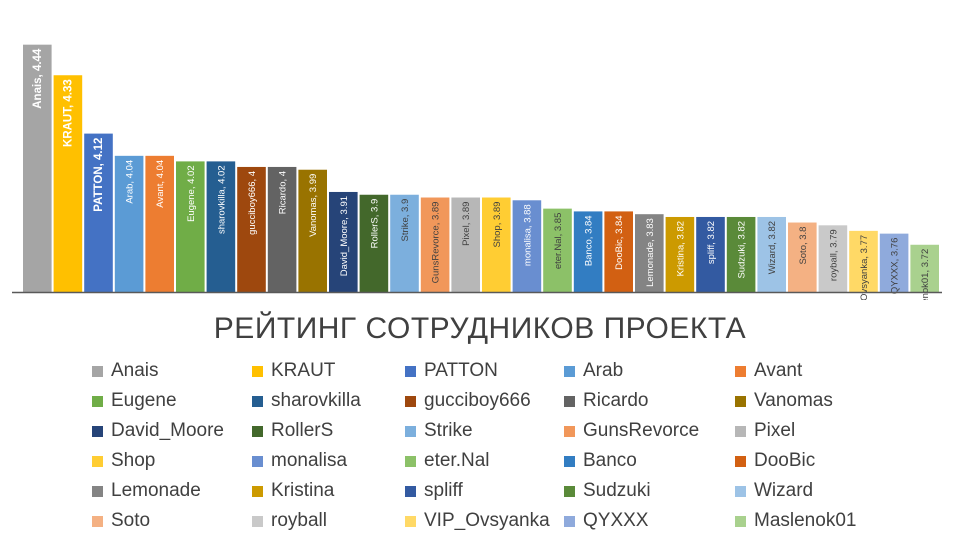  What do you see at coordinates (497, 225) in the screenshot?
I see `data-label-shop: Shop, 3.89` at bounding box center [497, 225].